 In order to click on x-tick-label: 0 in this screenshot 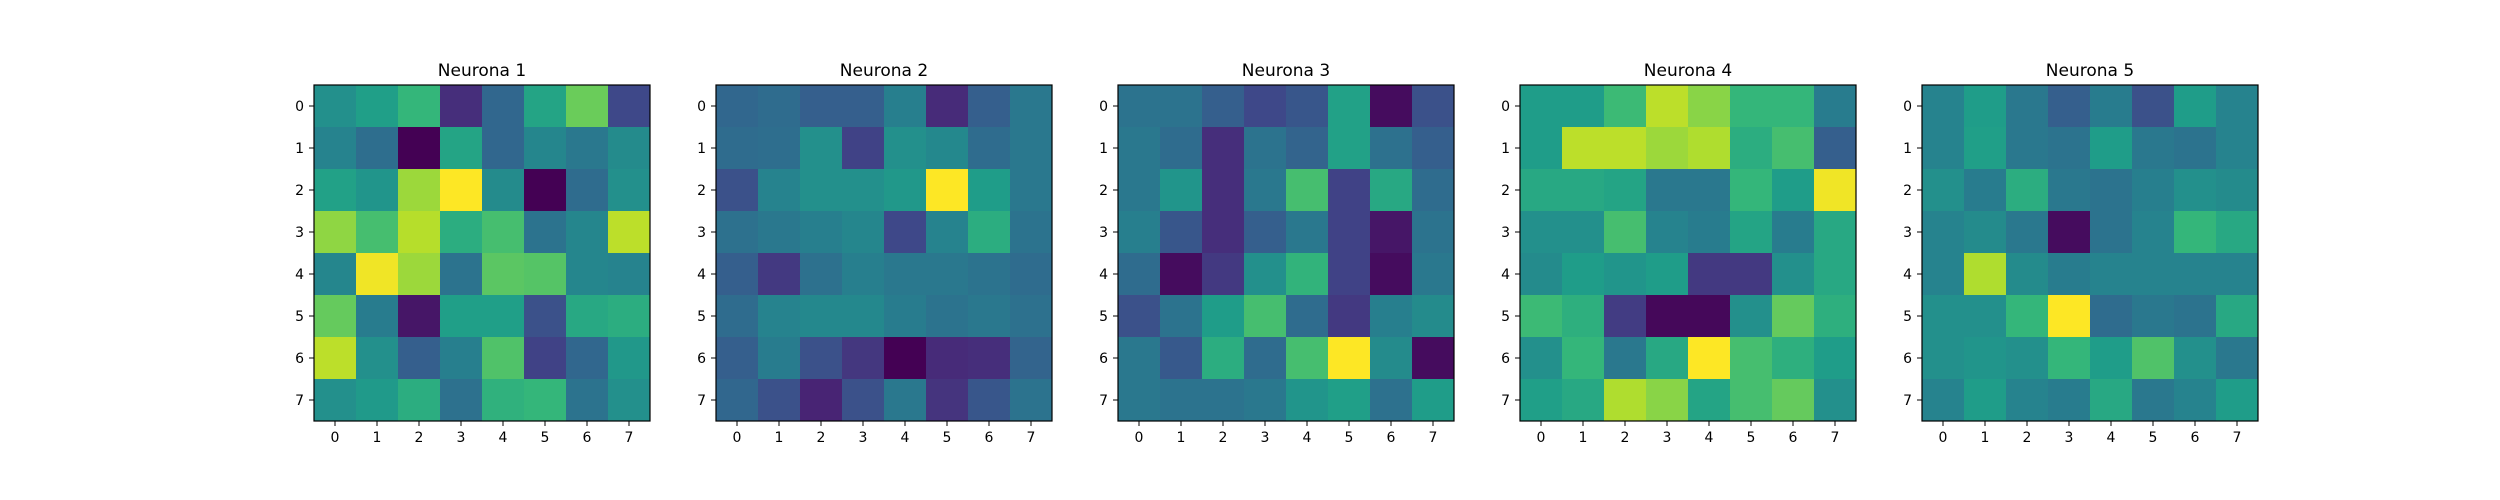, I will do `click(335, 438)`.